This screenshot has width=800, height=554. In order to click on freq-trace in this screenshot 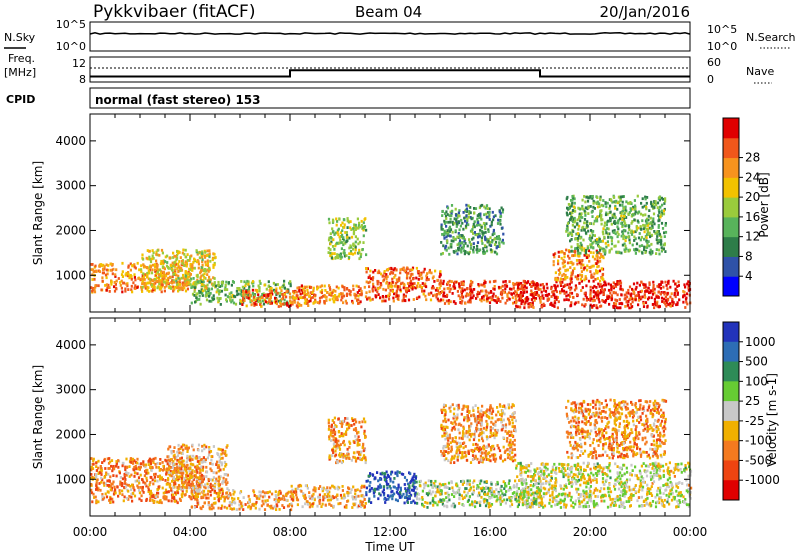, I will do `click(390, 73)`.